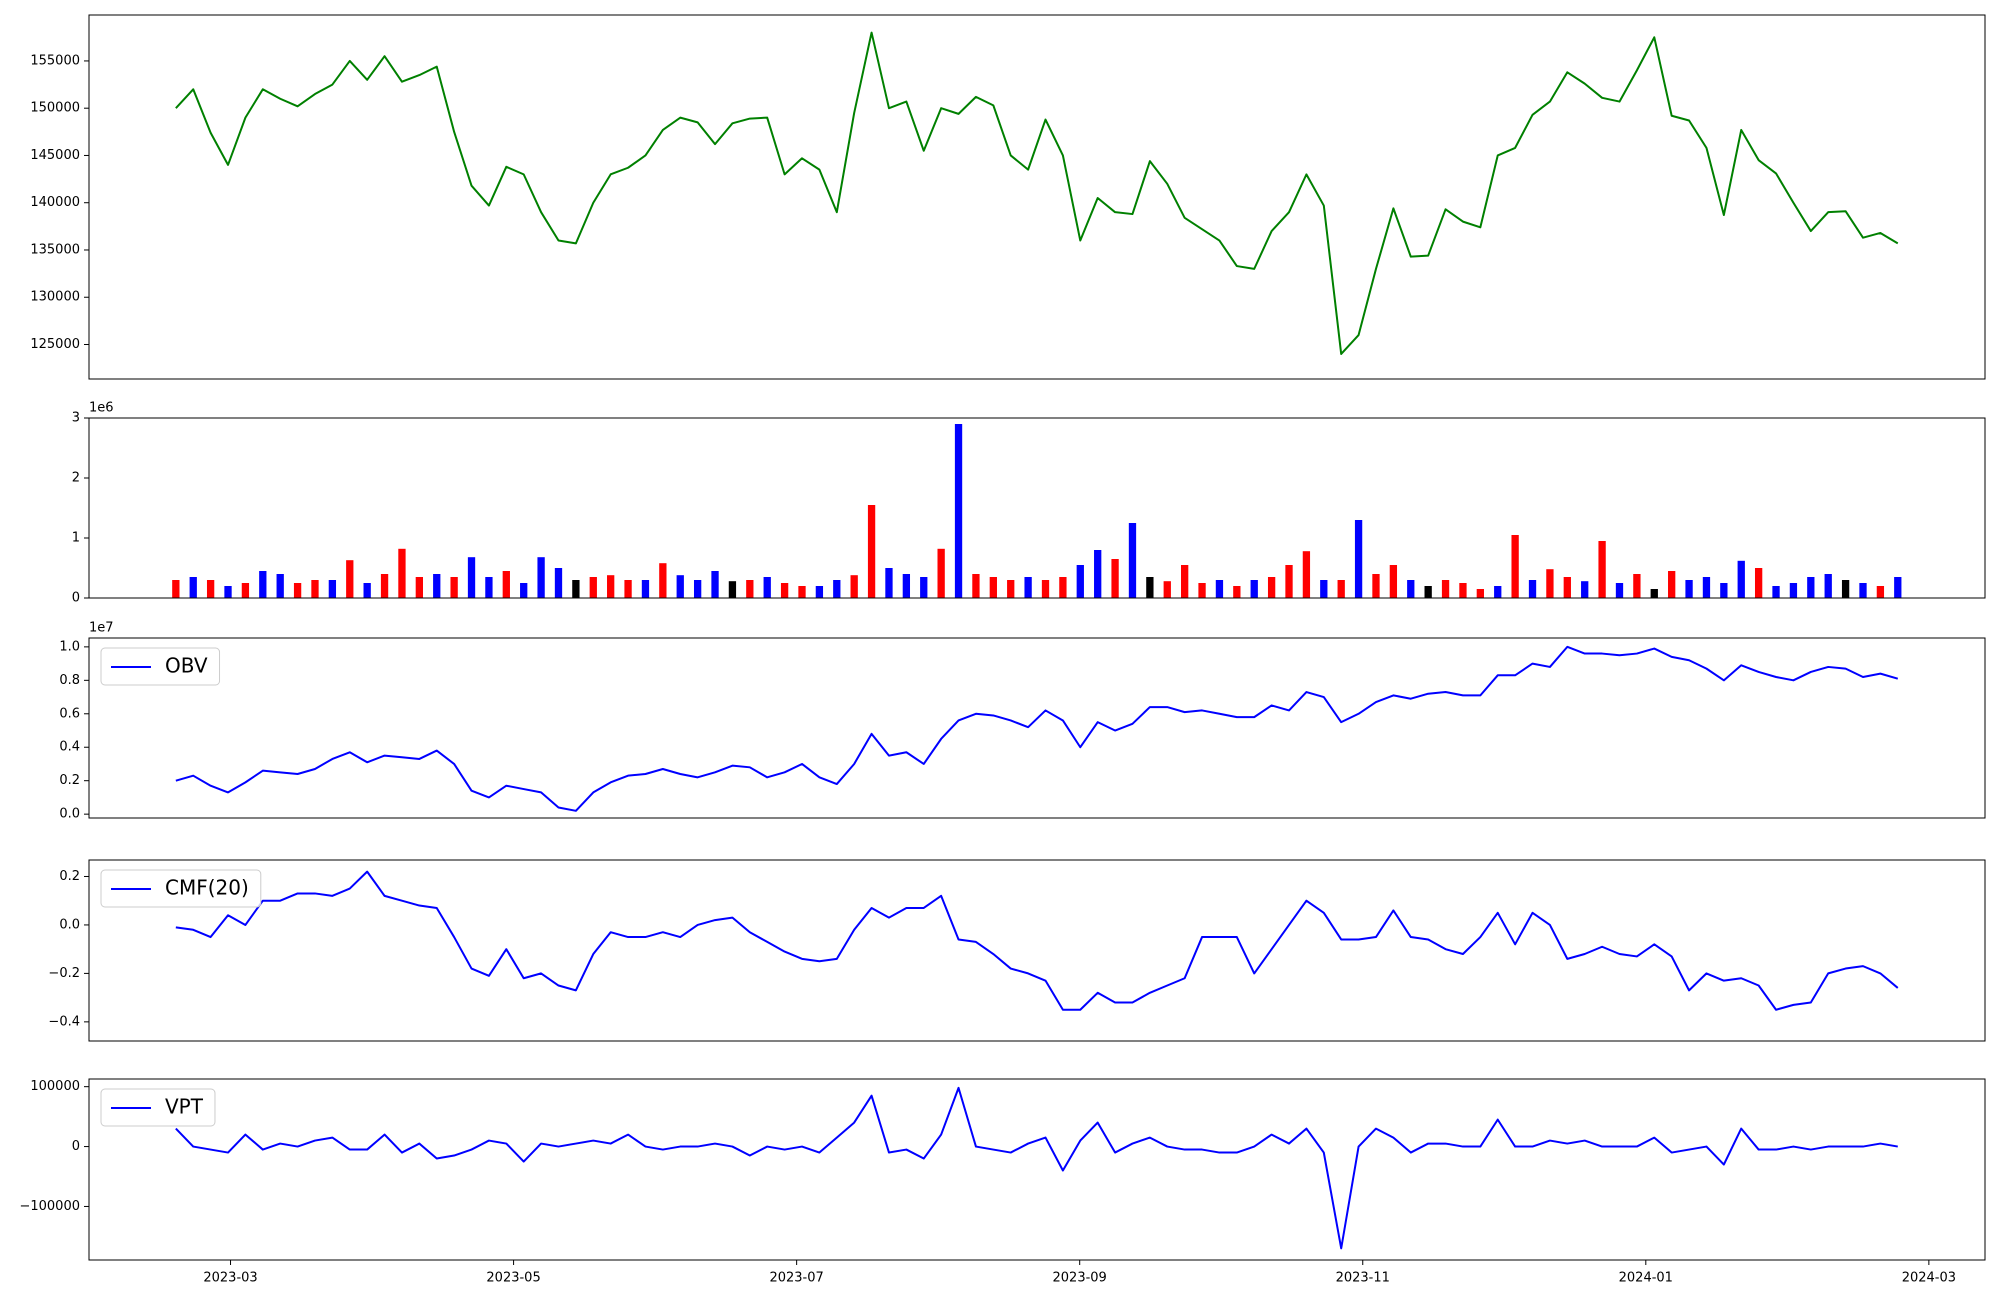 This screenshot has width=2000, height=1300. Describe the element at coordinates (55, 1086) in the screenshot. I see `y-tick-label: 100000` at that location.